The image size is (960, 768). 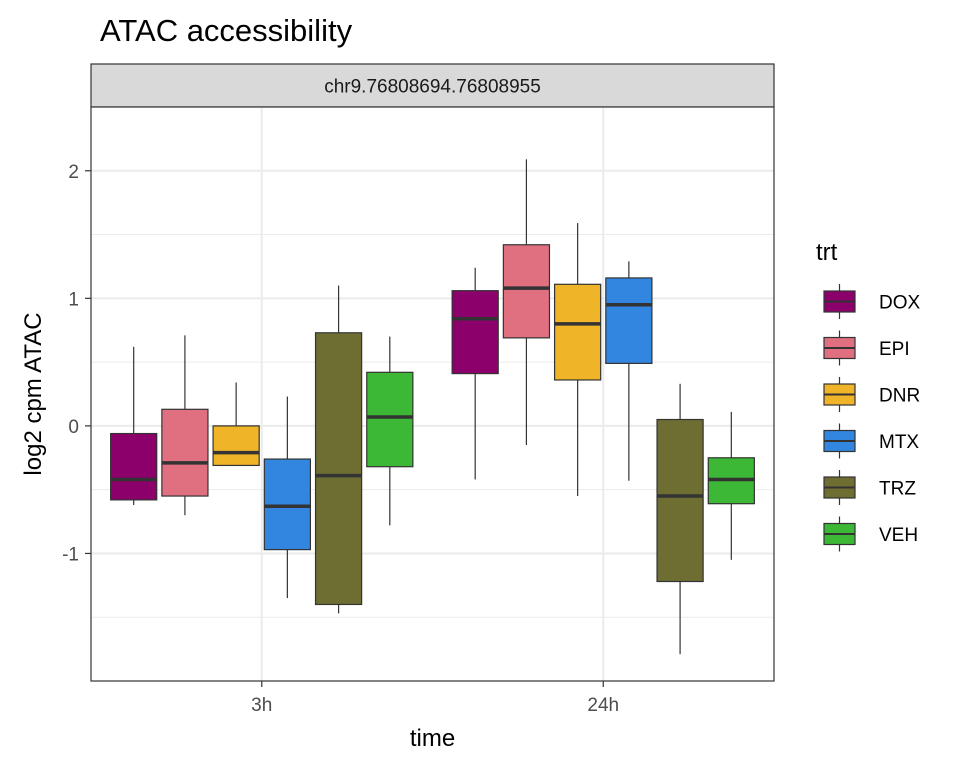 I want to click on x-tick-label: 3h, so click(x=261, y=705).